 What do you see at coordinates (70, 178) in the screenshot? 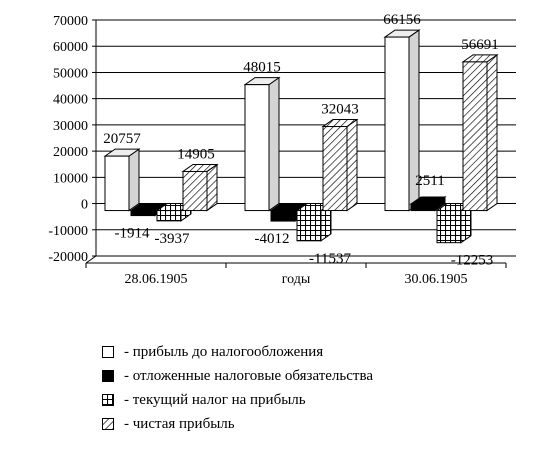
I see `y-tick-label: 10000` at bounding box center [70, 178].